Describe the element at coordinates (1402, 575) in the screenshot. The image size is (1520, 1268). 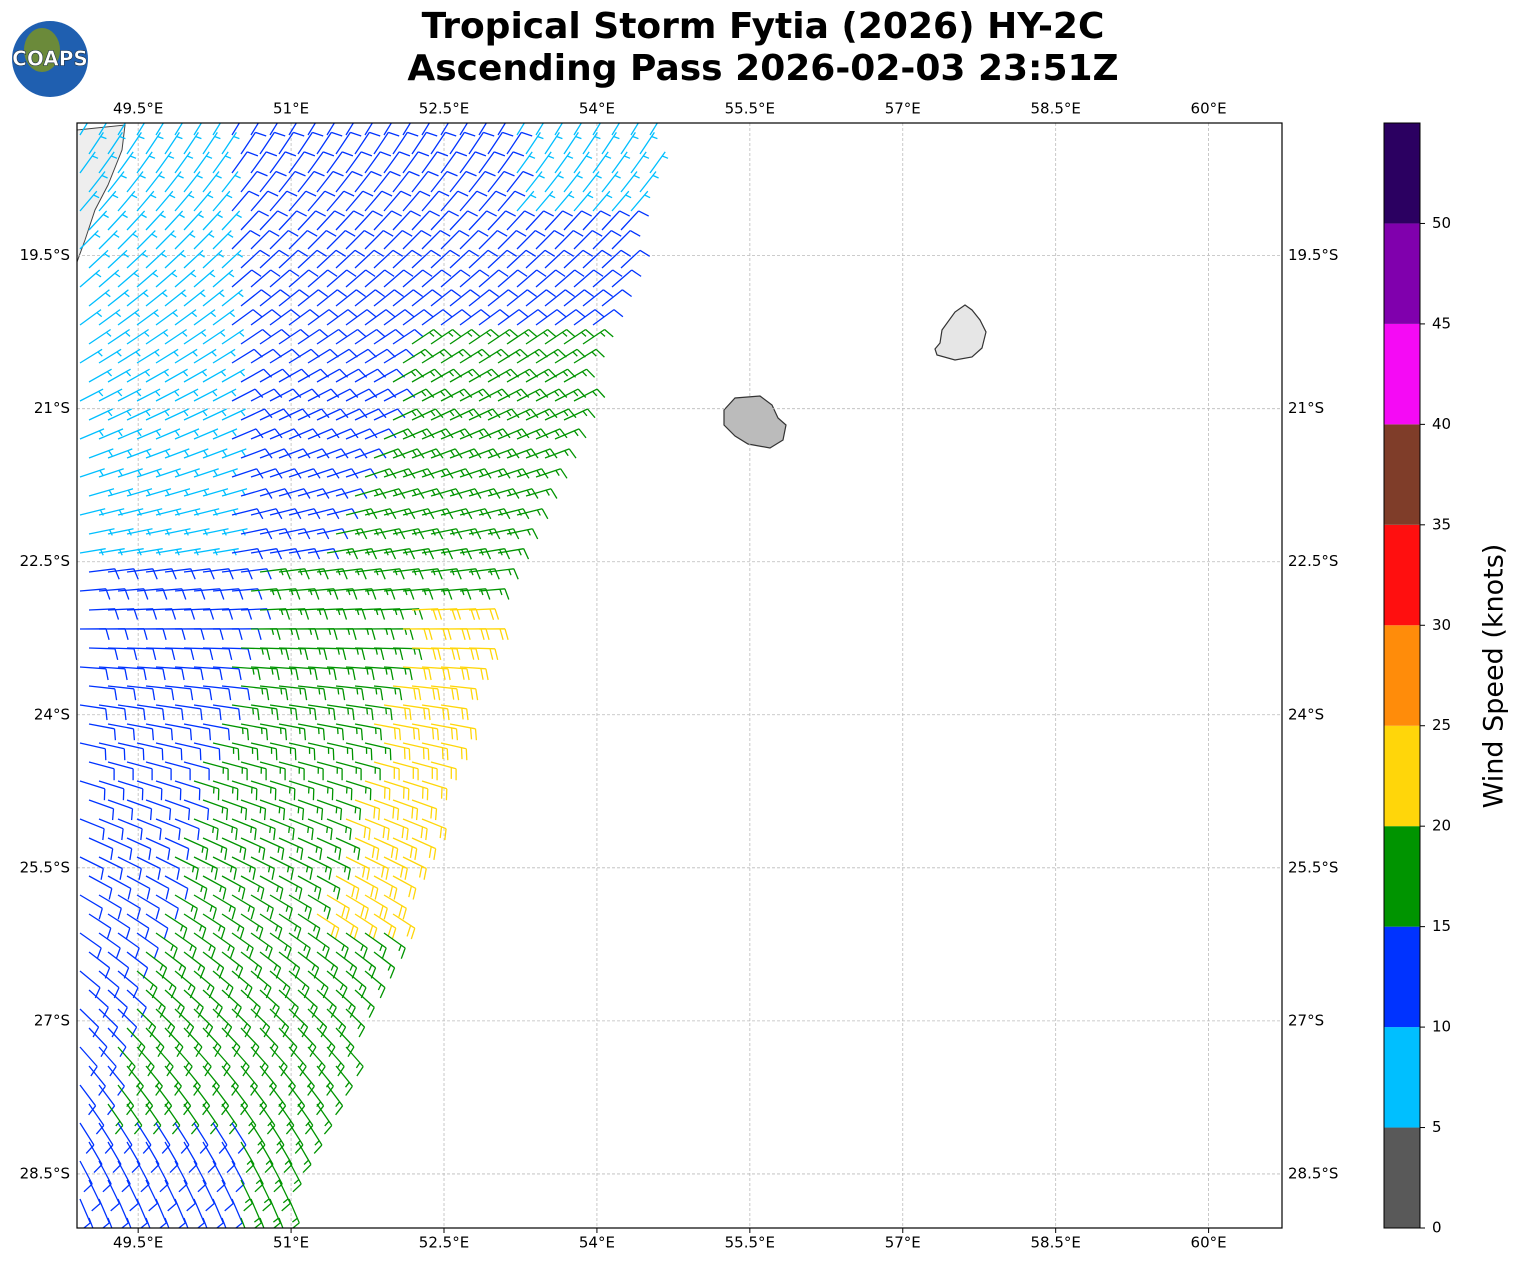
I see `colorbar-segment` at that location.